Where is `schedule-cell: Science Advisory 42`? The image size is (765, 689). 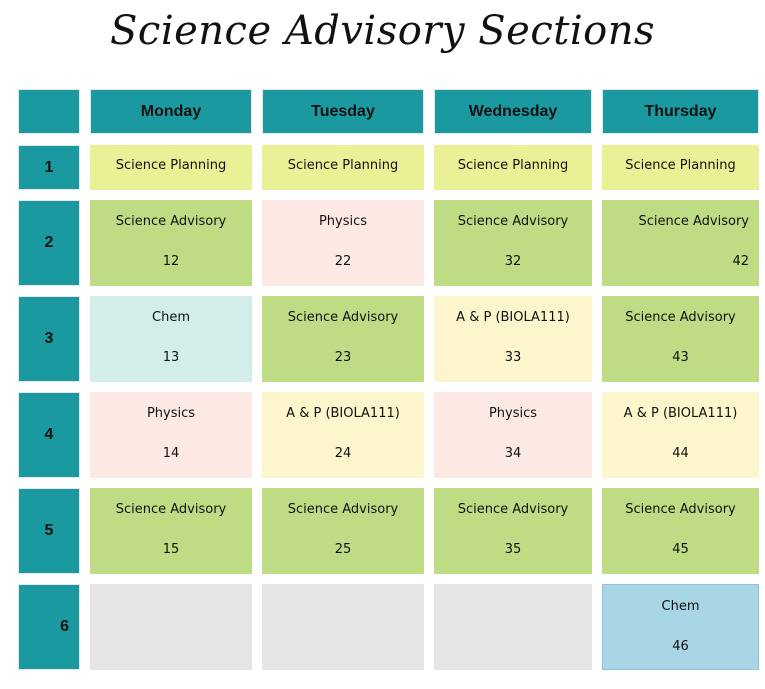
schedule-cell: Science Advisory 42 is located at coordinates (680, 243).